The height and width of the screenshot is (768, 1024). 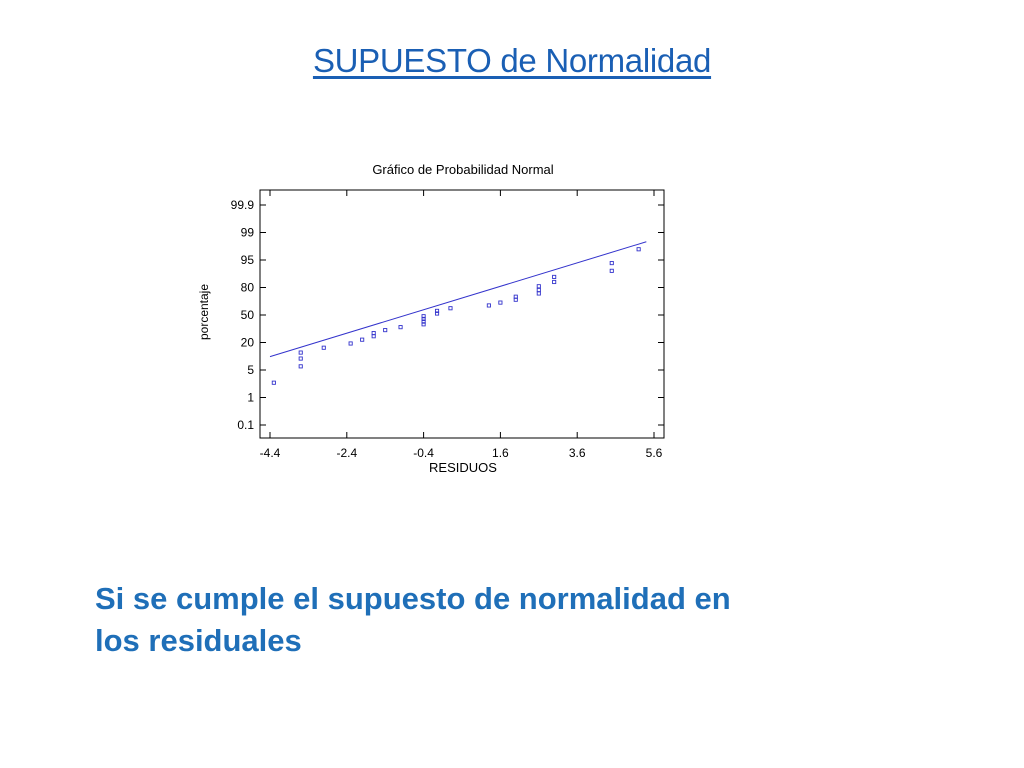 I want to click on x-tick-label: -2.4, so click(x=346, y=453).